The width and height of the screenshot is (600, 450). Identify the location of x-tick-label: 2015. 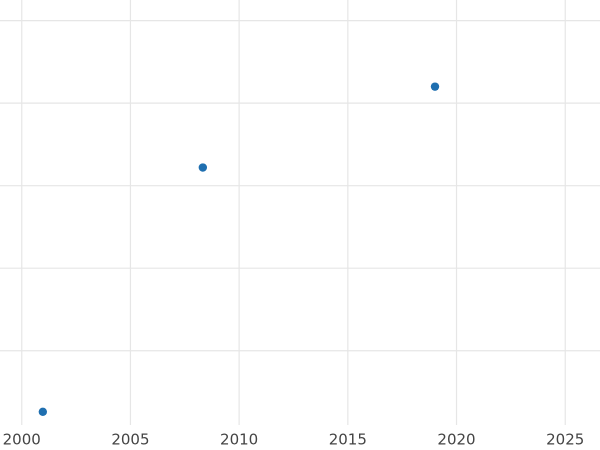
(348, 440).